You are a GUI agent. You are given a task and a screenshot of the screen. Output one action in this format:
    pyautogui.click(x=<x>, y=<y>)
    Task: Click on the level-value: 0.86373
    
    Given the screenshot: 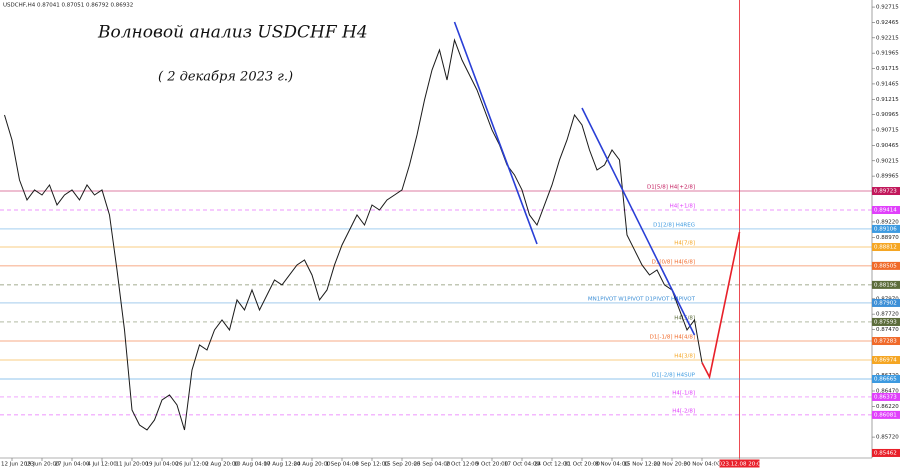 What is the action you would take?
    pyautogui.click(x=885, y=397)
    